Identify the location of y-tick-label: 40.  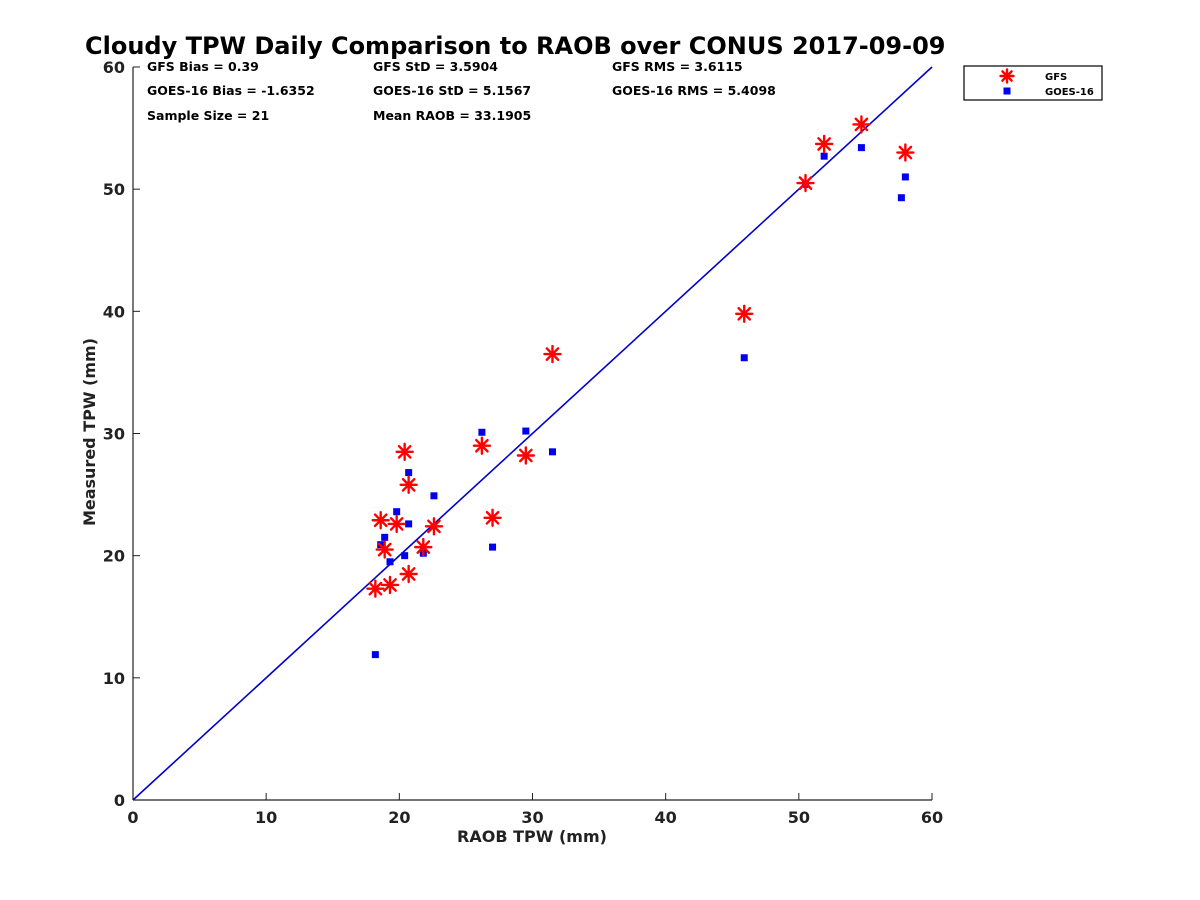
(114, 311).